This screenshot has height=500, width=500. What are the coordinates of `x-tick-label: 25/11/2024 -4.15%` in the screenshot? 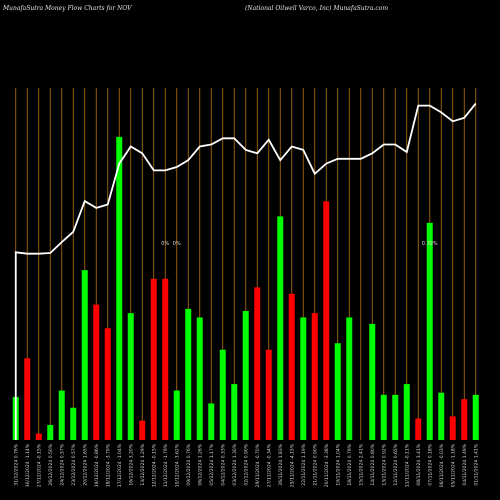 It's located at (292, 465).